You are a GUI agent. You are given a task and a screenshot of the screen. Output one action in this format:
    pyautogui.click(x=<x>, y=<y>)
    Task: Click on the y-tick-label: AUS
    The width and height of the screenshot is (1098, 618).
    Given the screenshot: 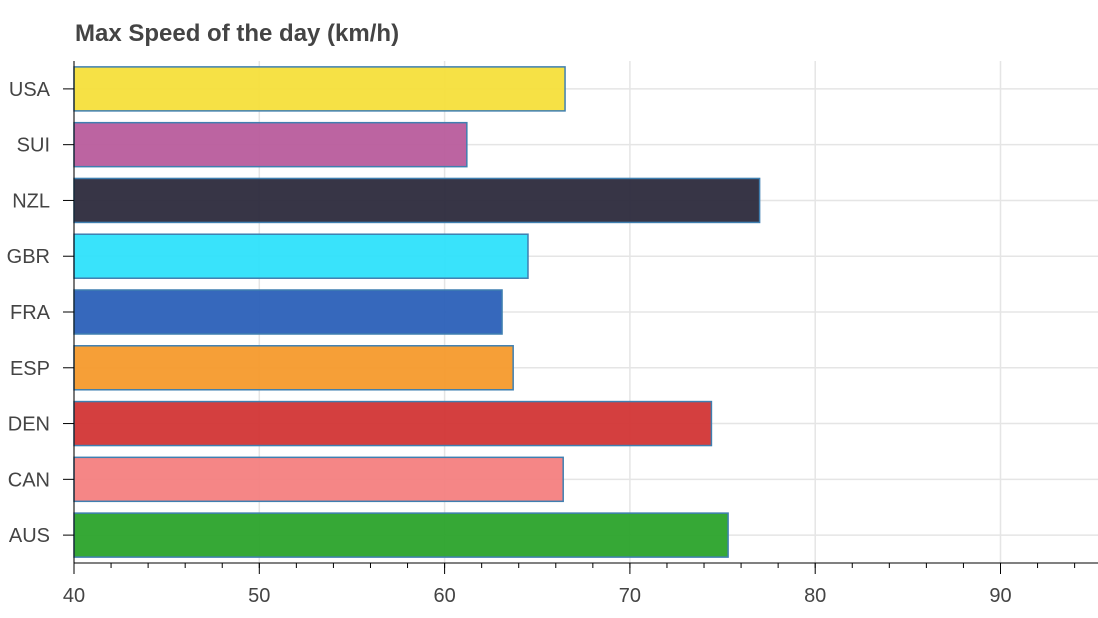 What is the action you would take?
    pyautogui.click(x=29, y=536)
    